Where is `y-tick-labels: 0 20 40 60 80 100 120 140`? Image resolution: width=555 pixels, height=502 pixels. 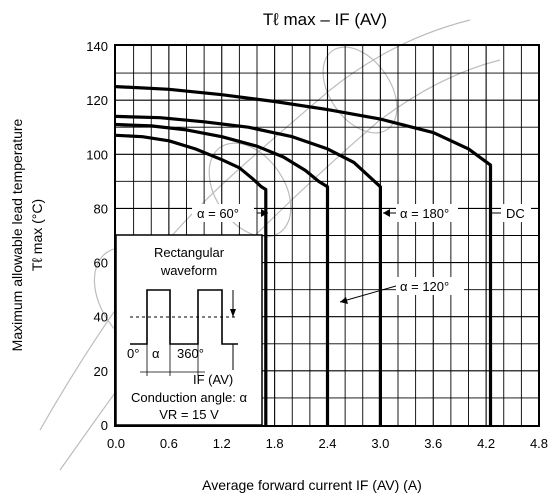
y-tick-labels: 0 20 40 60 80 100 120 140 is located at coordinates (97, 236).